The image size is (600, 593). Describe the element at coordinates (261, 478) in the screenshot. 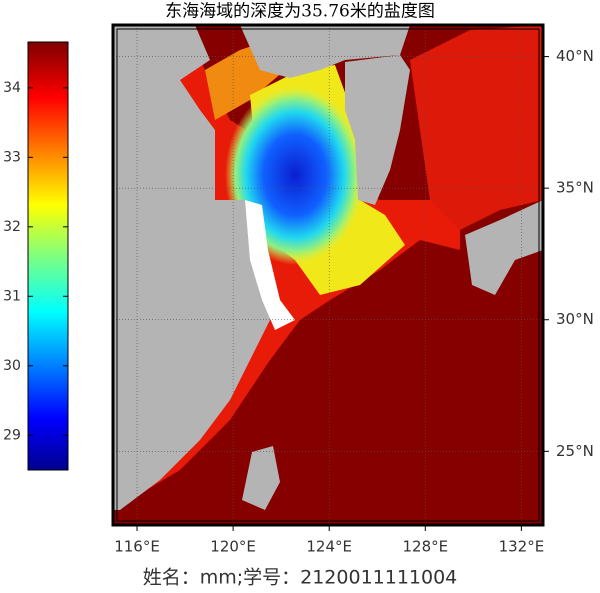

I see `land-taiwan` at that location.